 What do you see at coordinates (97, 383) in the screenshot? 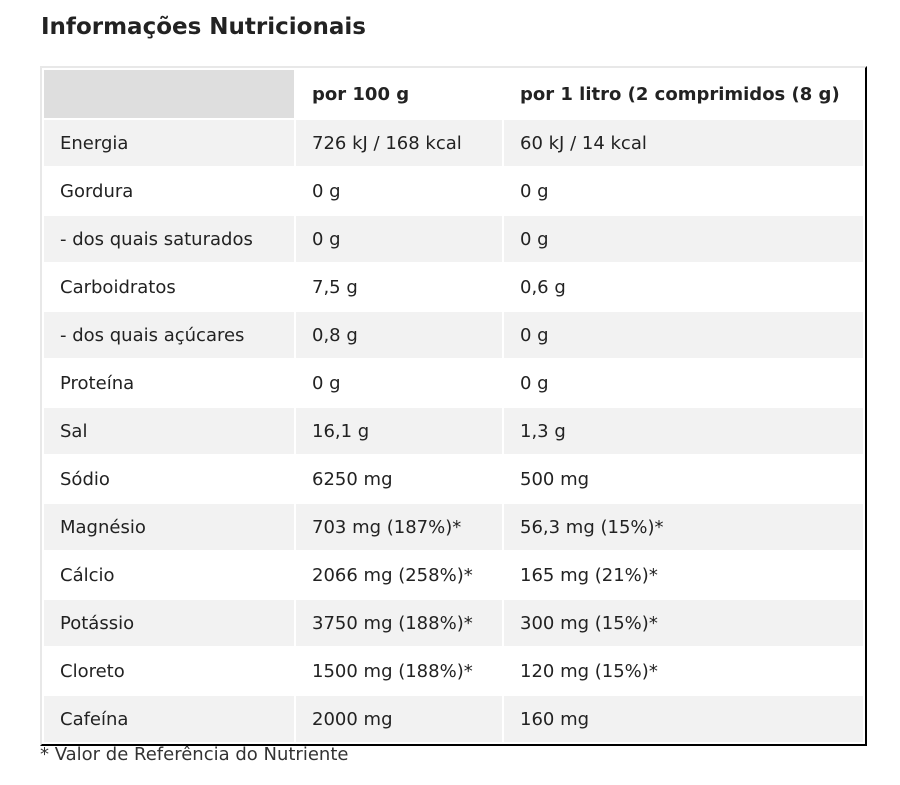
I see `nutrient-name: Proteína` at bounding box center [97, 383].